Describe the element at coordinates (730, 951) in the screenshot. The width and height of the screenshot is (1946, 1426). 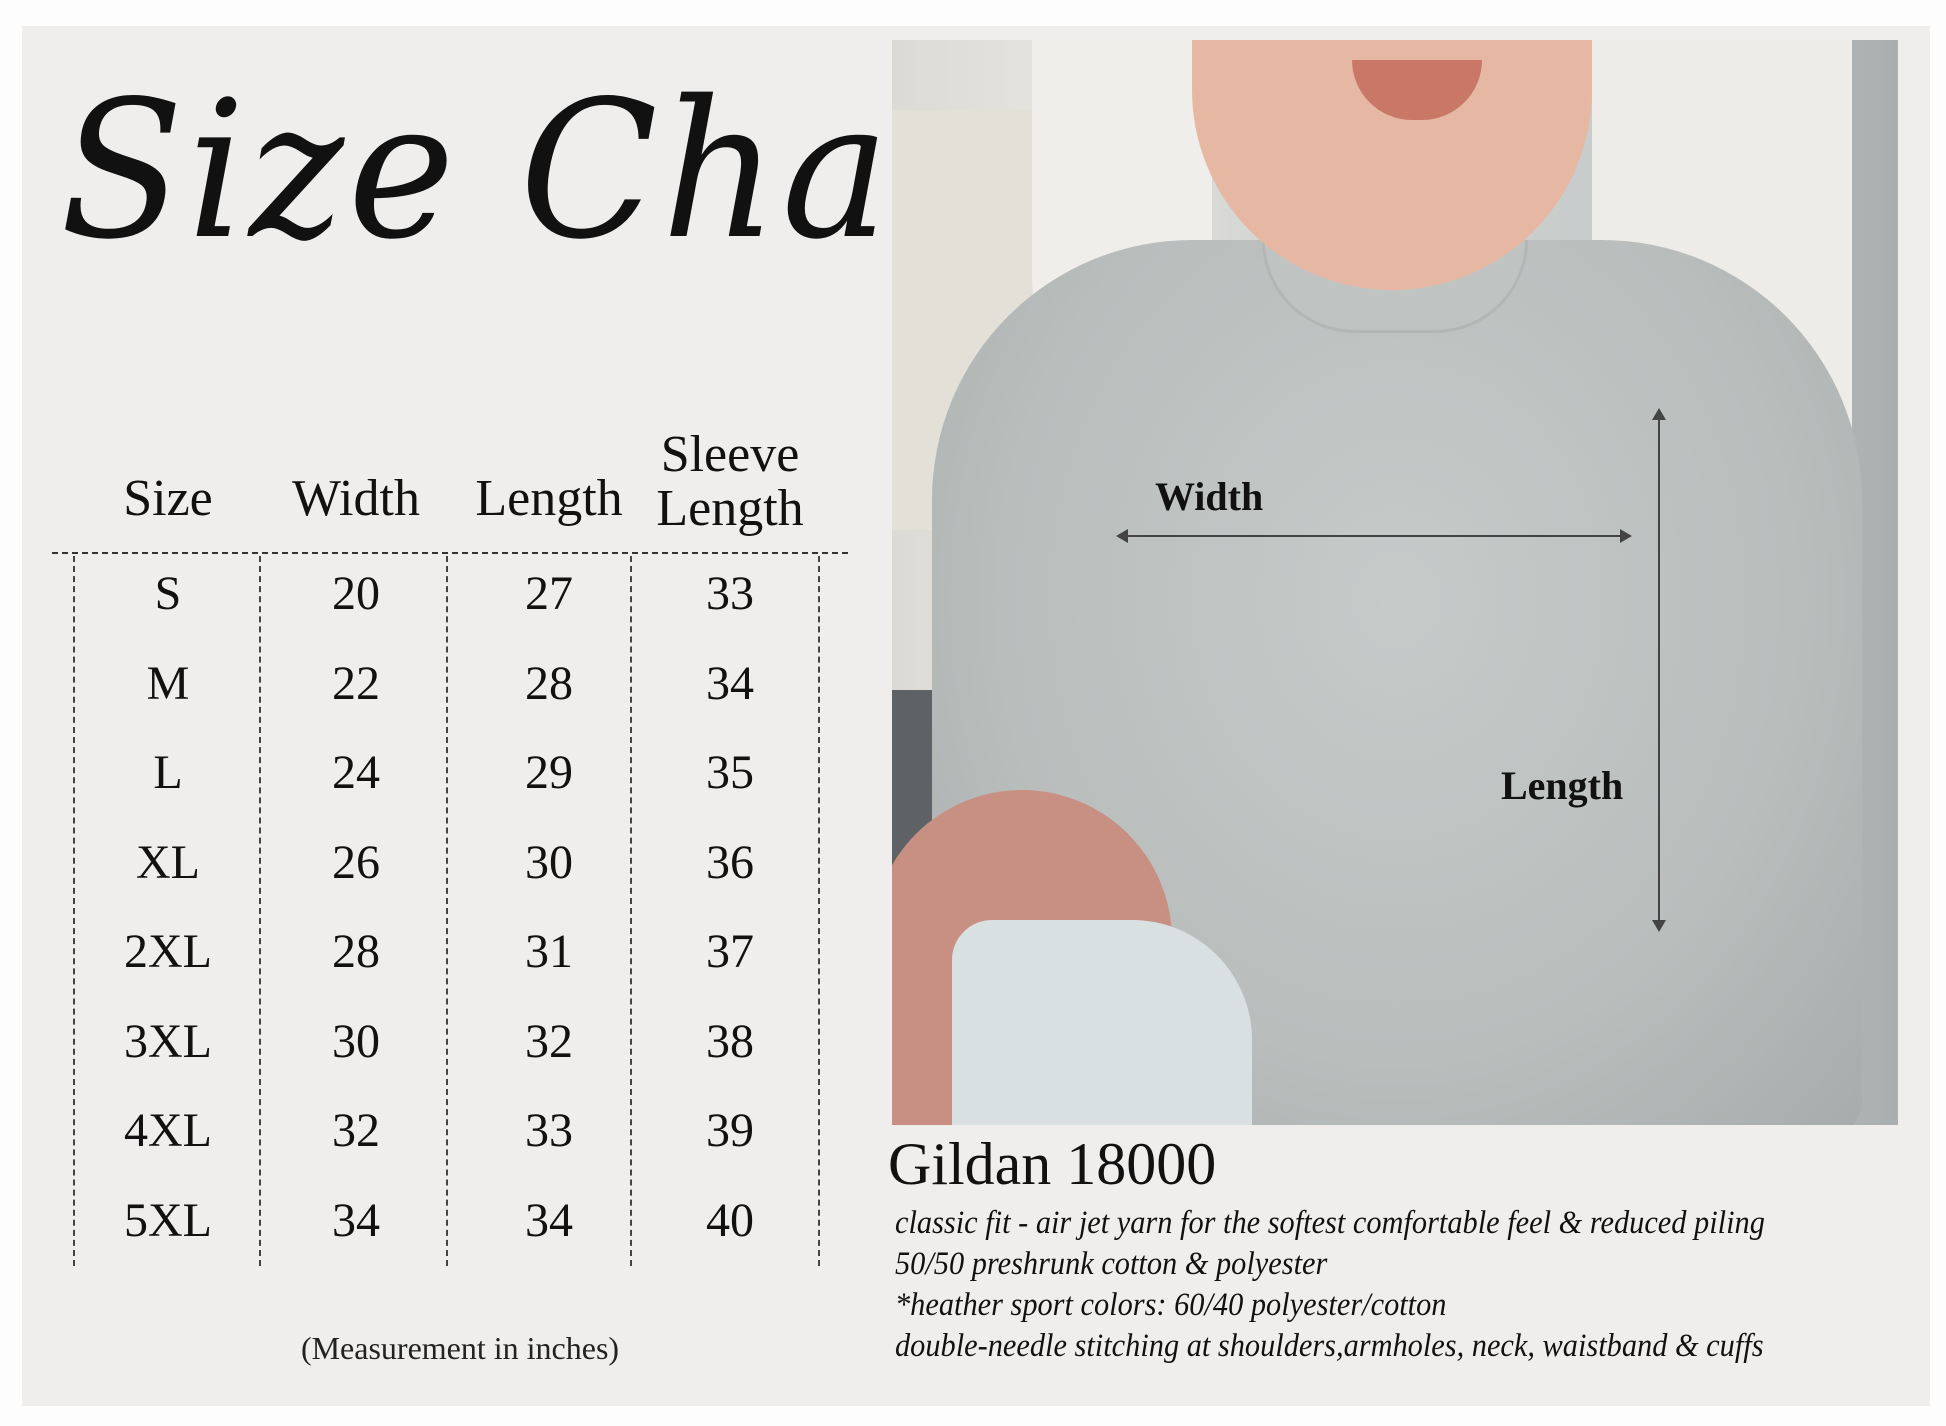
I see `measurement-cell: 37` at that location.